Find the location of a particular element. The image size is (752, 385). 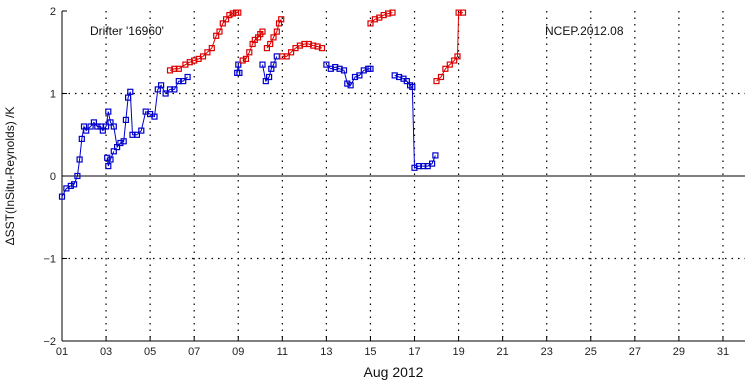

x-tick-label: 31 is located at coordinates (723, 352).